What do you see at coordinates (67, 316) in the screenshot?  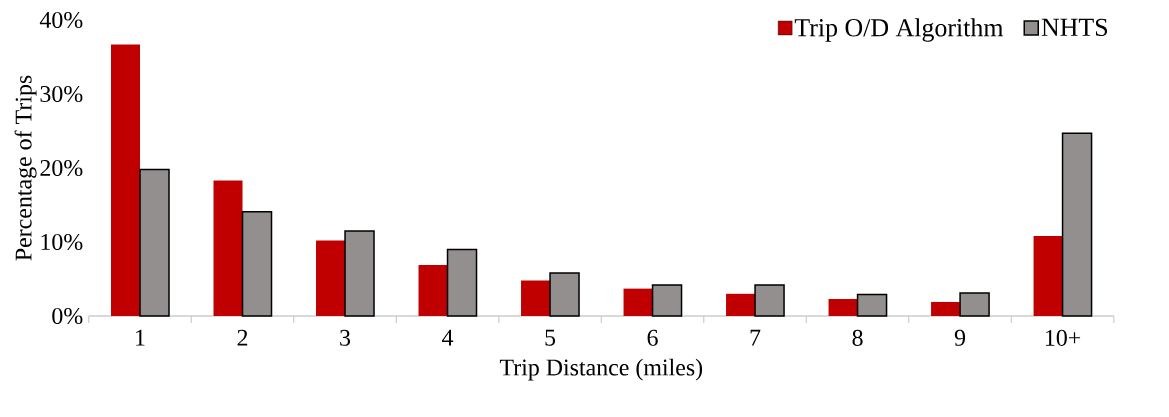 I see `y-tick-label: 0%` at bounding box center [67, 316].